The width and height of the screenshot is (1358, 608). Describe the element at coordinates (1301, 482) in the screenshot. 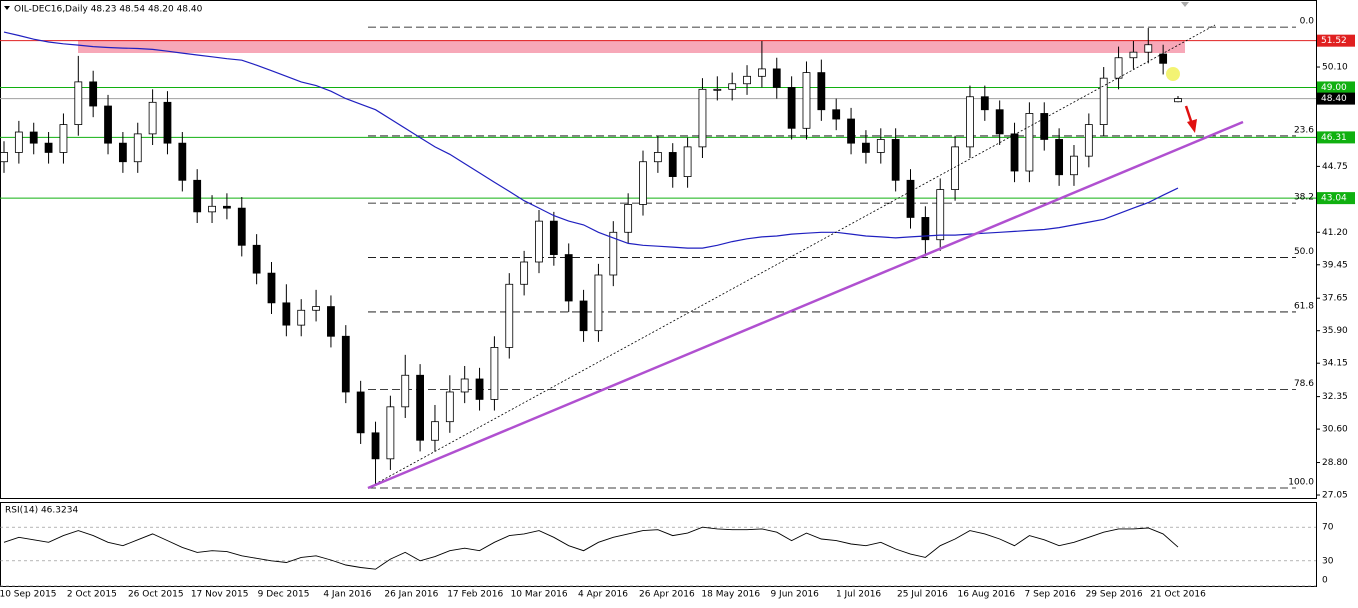

I see `fib-label: 100.0` at that location.